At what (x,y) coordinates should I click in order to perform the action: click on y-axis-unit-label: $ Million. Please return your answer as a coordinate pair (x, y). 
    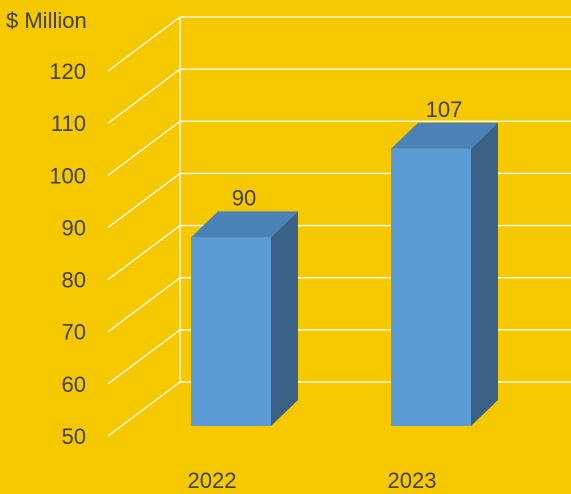
    Looking at the image, I should click on (46, 20).